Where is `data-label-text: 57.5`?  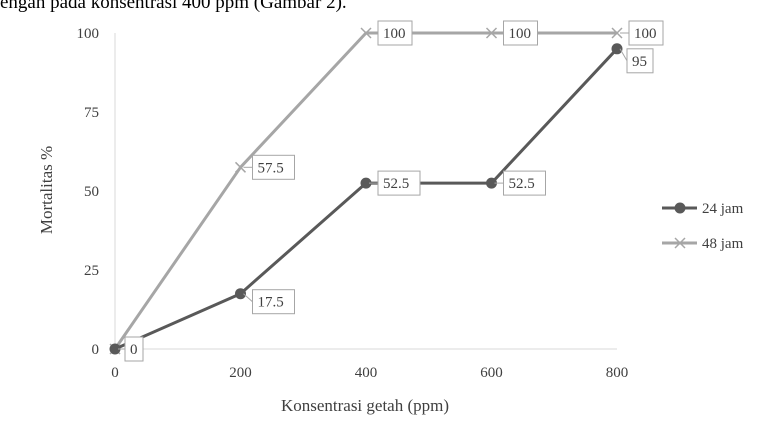 data-label-text: 57.5 is located at coordinates (271, 168).